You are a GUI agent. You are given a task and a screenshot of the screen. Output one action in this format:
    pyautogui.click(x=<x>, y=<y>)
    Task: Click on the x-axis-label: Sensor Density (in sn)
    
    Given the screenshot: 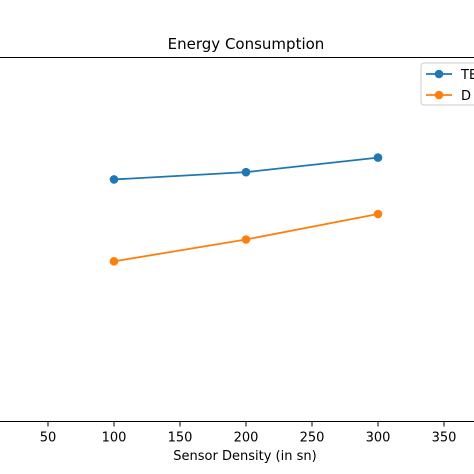 What is the action you would take?
    pyautogui.click(x=244, y=456)
    